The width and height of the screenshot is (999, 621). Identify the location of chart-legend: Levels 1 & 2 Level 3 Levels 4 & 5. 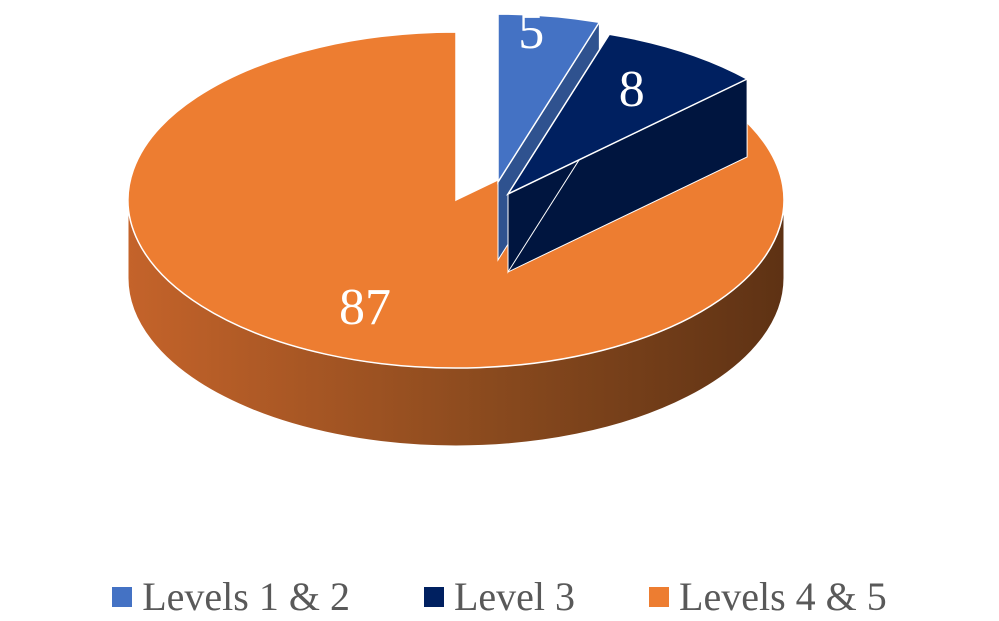
(499, 597).